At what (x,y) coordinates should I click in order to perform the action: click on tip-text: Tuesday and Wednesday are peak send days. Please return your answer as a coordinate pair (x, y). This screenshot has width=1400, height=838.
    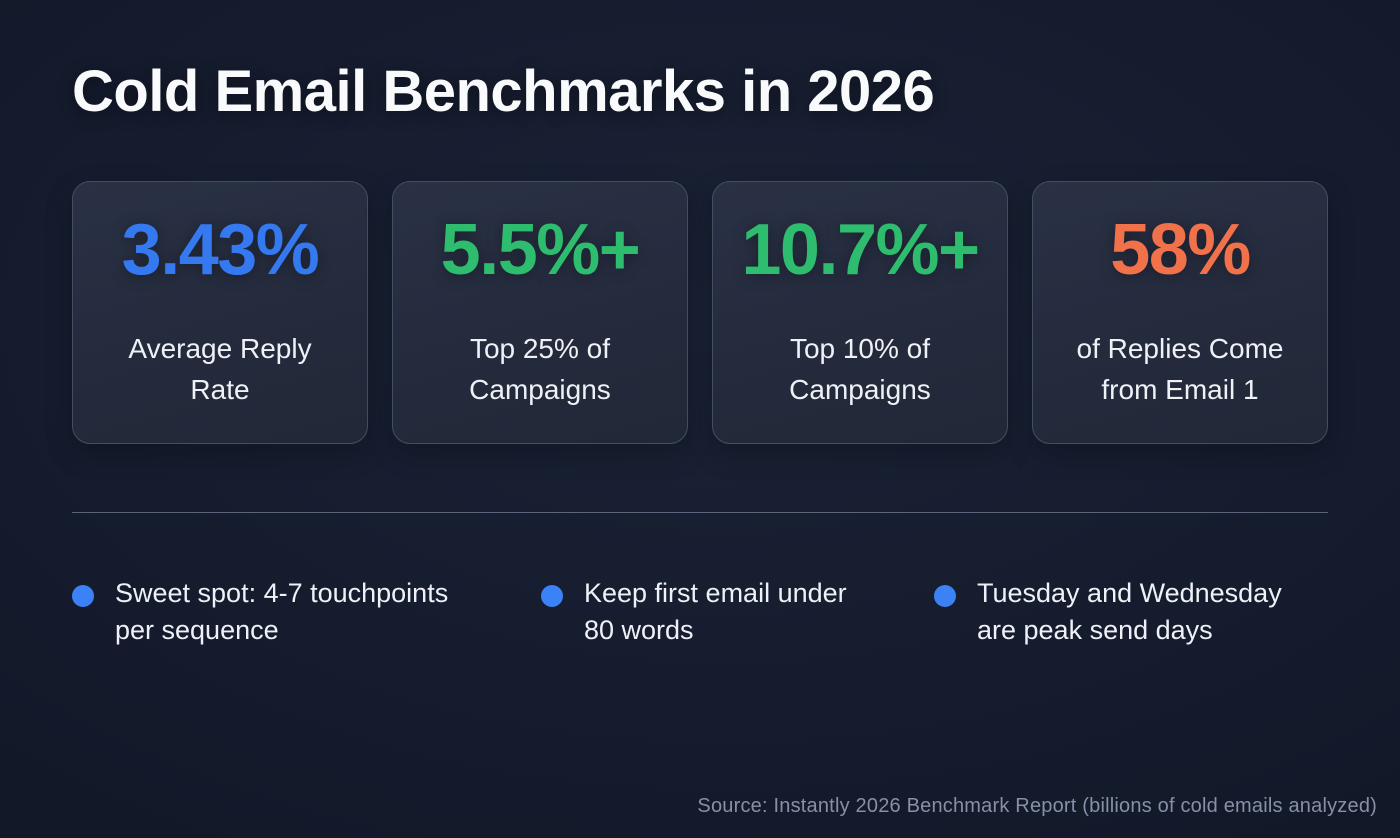
    Looking at the image, I should click on (1129, 611).